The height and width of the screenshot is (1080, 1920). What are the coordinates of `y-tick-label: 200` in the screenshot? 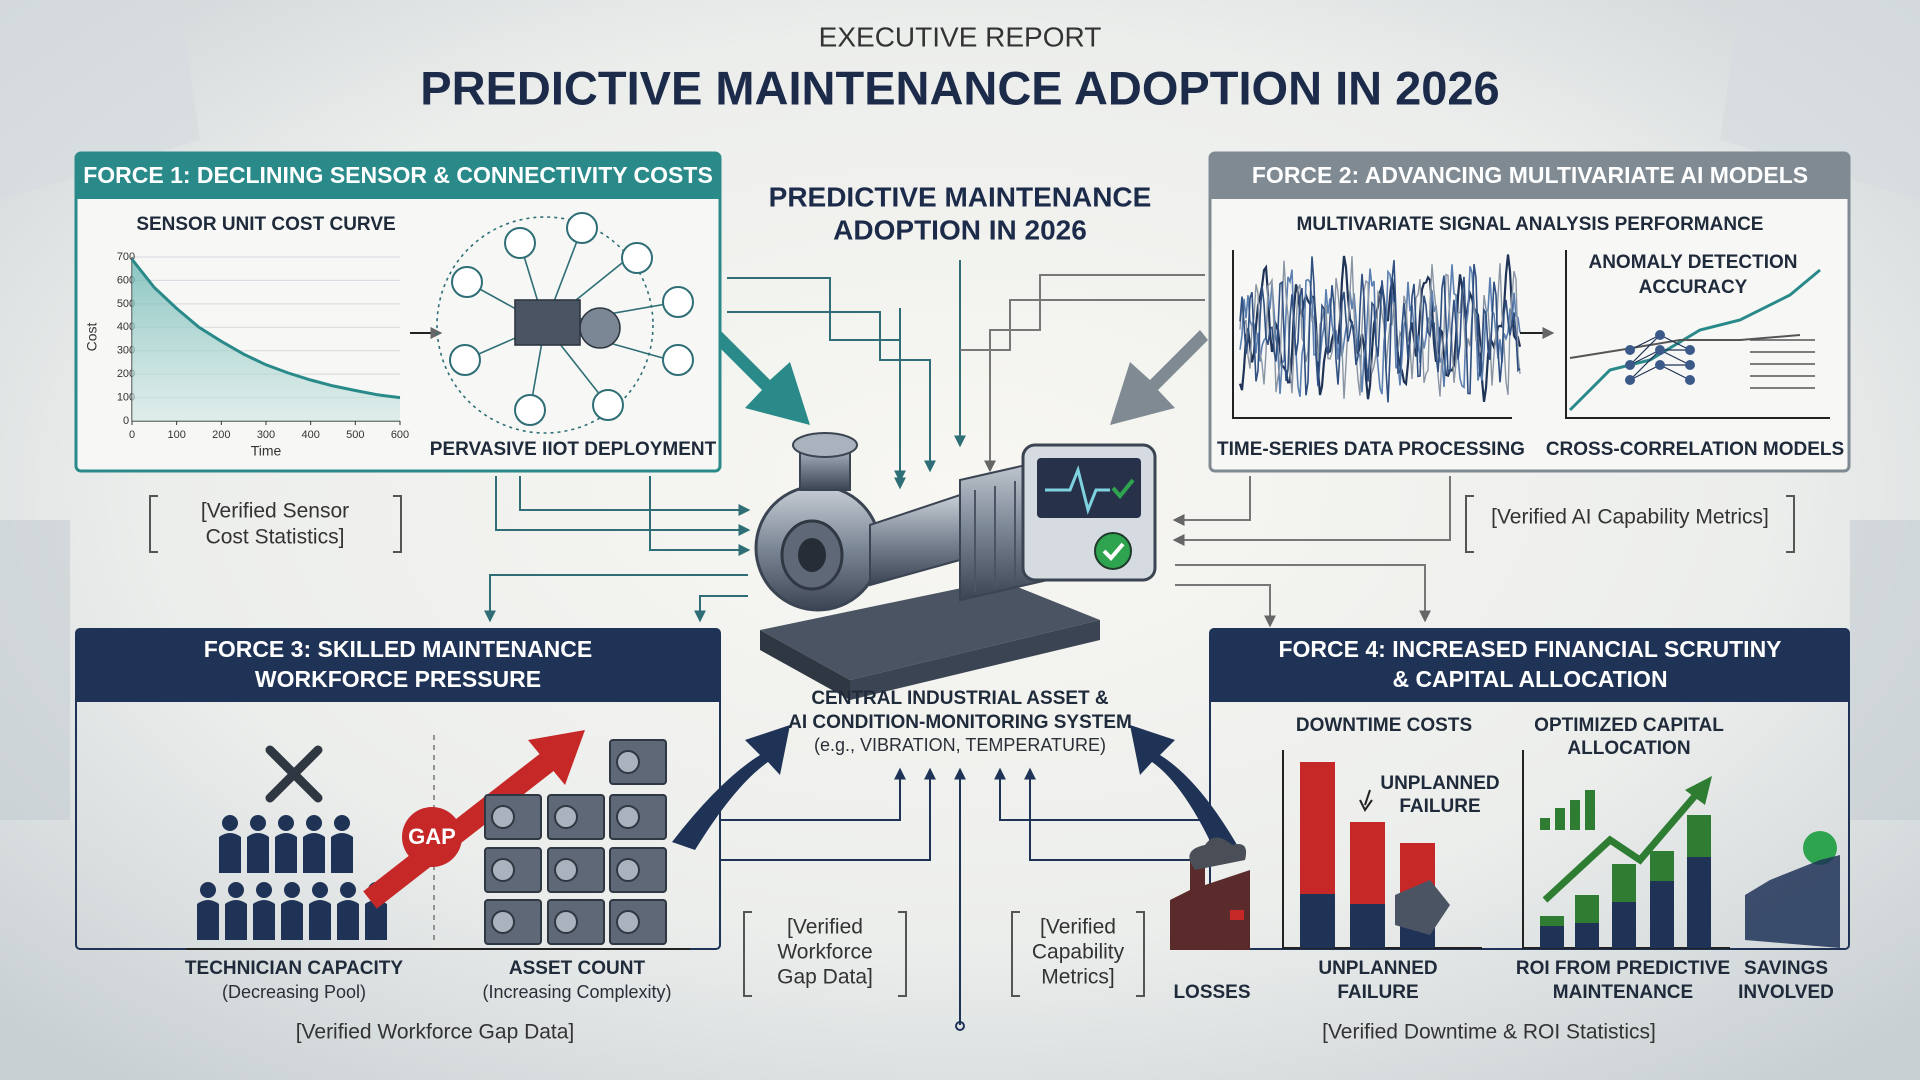 It's located at (126, 374).